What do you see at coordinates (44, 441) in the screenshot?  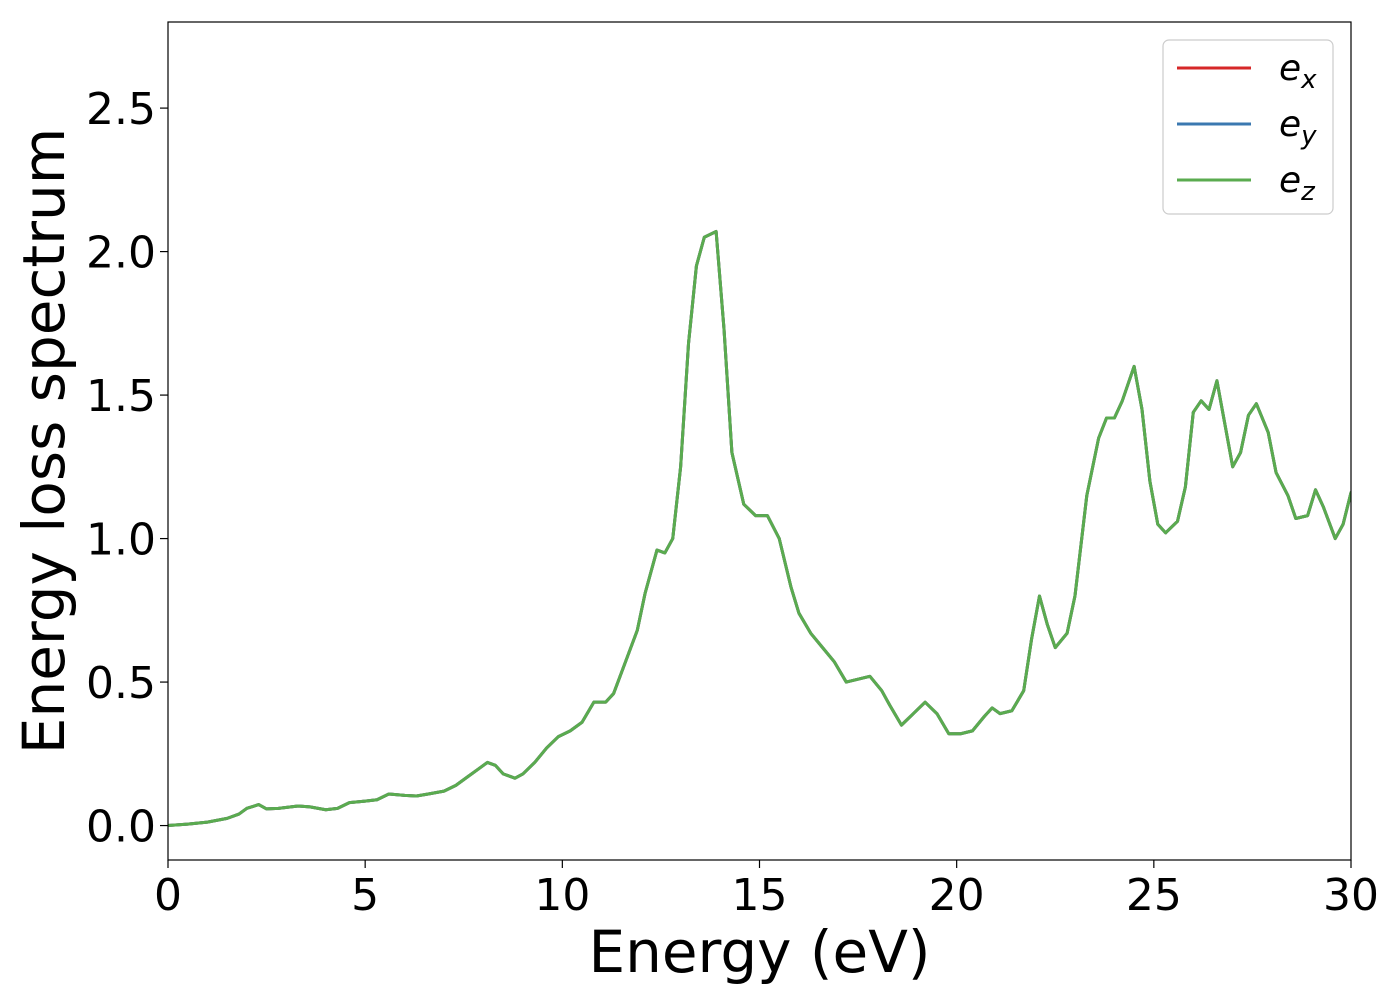 I see `y-axis-label: Energy loss spectrum` at bounding box center [44, 441].